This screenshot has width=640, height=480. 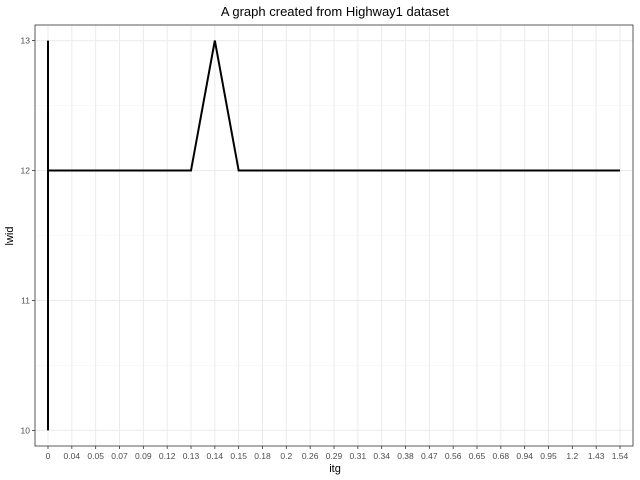 What do you see at coordinates (620, 456) in the screenshot?
I see `x-tick-label: 1.54` at bounding box center [620, 456].